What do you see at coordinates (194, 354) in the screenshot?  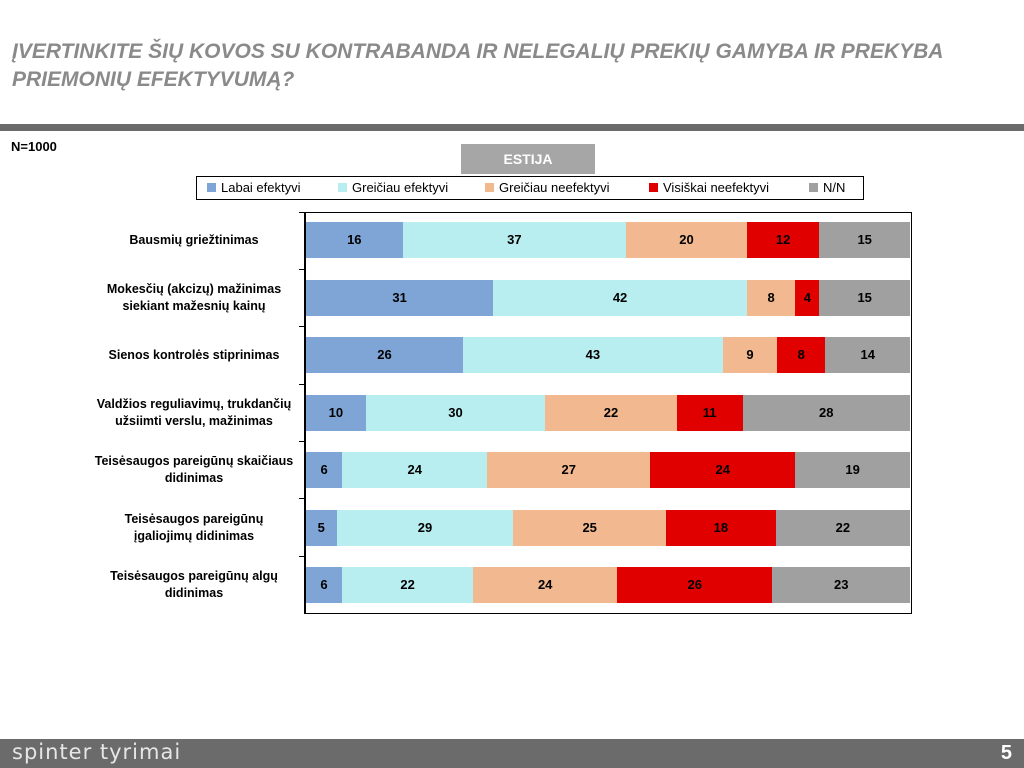 I see `category-label: Sienos kontrolės stiprinimas` at bounding box center [194, 354].